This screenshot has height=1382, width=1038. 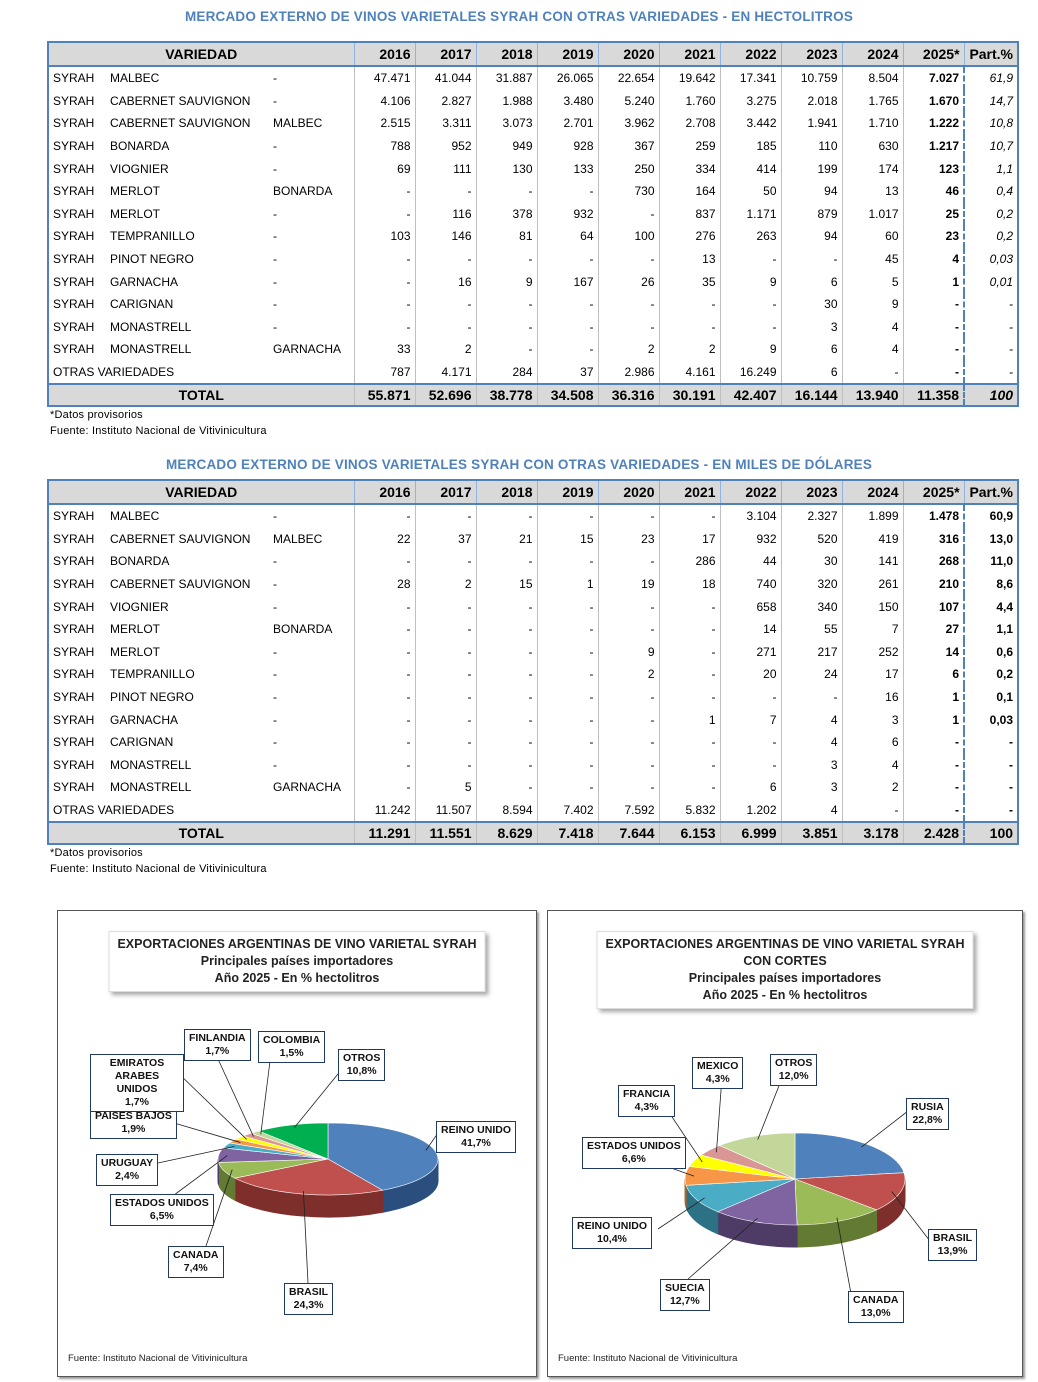 What do you see at coordinates (689, 54) in the screenshot?
I see `header-col: 2021` at bounding box center [689, 54].